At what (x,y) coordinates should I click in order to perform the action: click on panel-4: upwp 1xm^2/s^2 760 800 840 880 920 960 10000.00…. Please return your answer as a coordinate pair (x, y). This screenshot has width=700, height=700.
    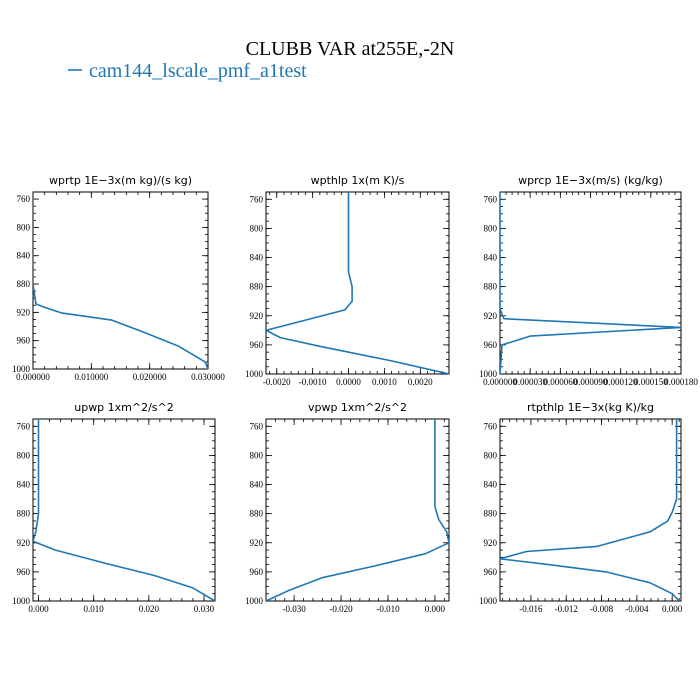
    Looking at the image, I should click on (114, 507).